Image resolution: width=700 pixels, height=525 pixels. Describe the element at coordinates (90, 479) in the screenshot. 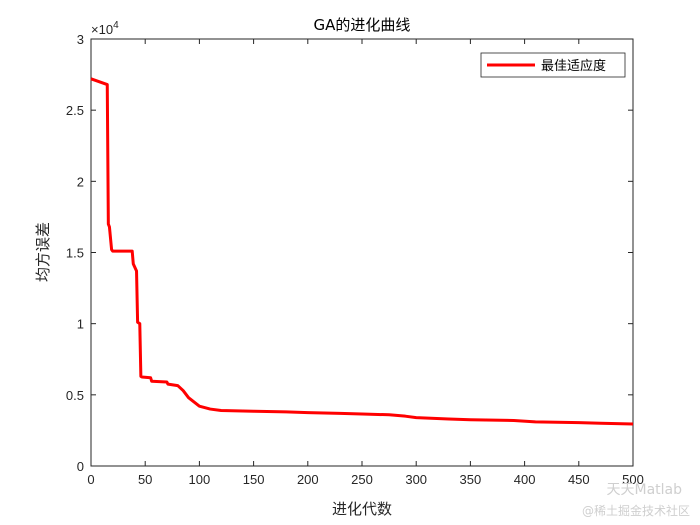

I see `x-tick-label: 0` at that location.